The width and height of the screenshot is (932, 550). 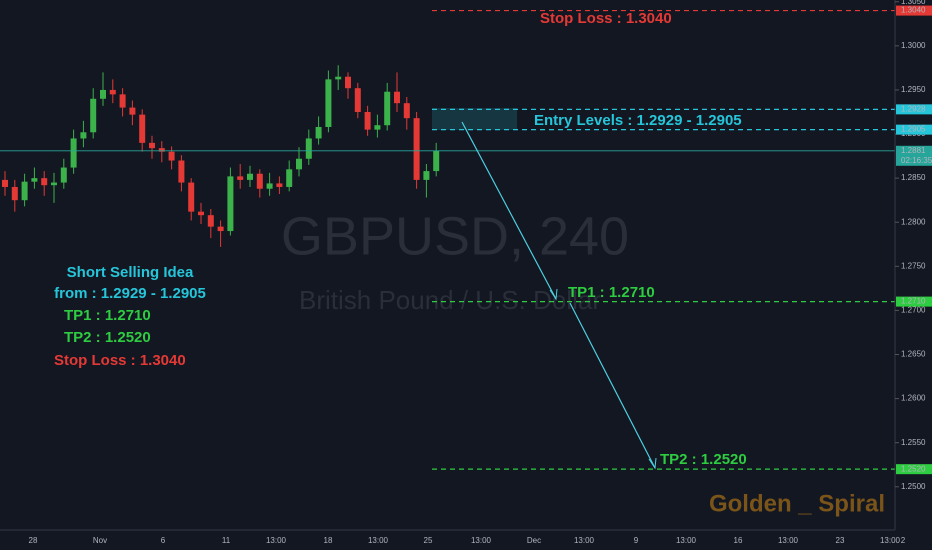 What do you see at coordinates (913, 442) in the screenshot?
I see `y-tick-label: 1.2550` at bounding box center [913, 442].